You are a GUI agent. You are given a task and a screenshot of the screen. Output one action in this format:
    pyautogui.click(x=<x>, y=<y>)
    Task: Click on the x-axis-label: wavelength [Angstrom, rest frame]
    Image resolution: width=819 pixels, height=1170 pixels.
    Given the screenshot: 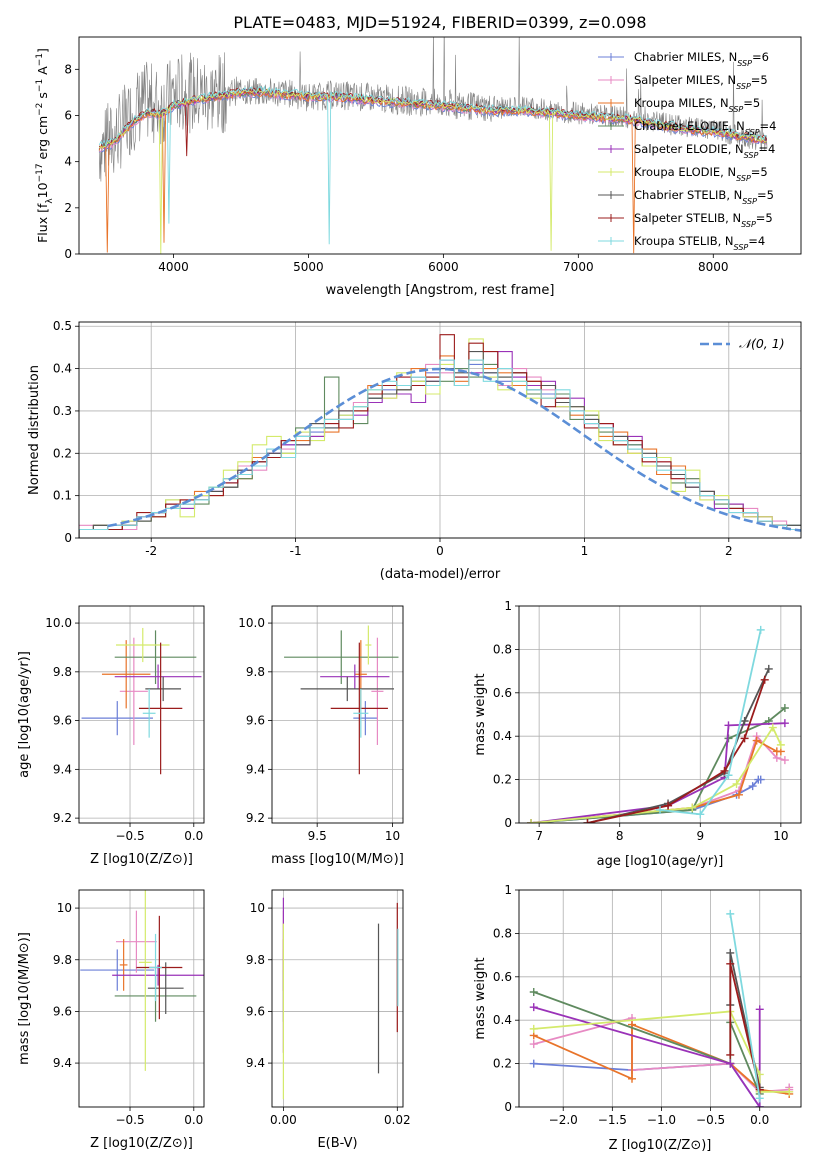 What is the action you would take?
    pyautogui.click(x=440, y=290)
    